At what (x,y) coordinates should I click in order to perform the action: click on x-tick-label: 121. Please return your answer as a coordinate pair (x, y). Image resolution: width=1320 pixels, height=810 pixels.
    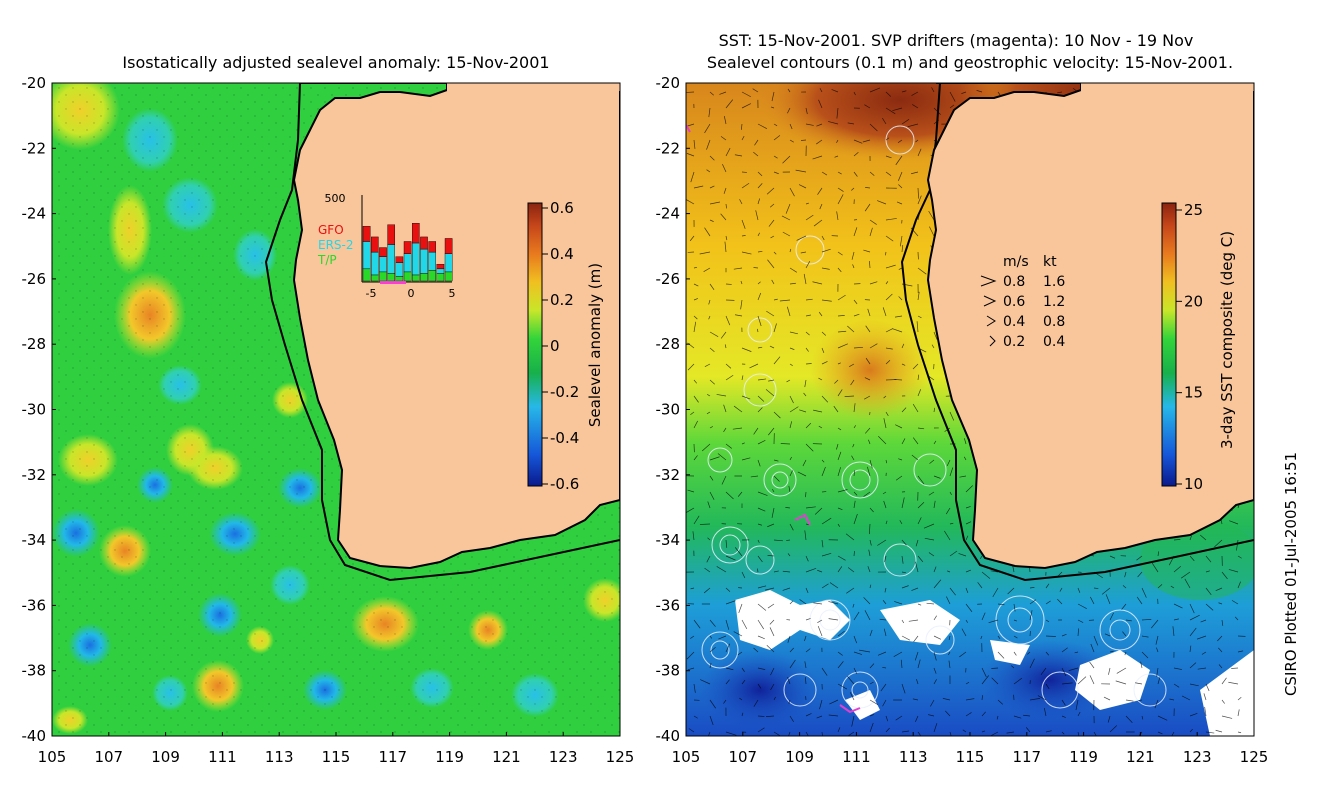
    Looking at the image, I should click on (506, 757).